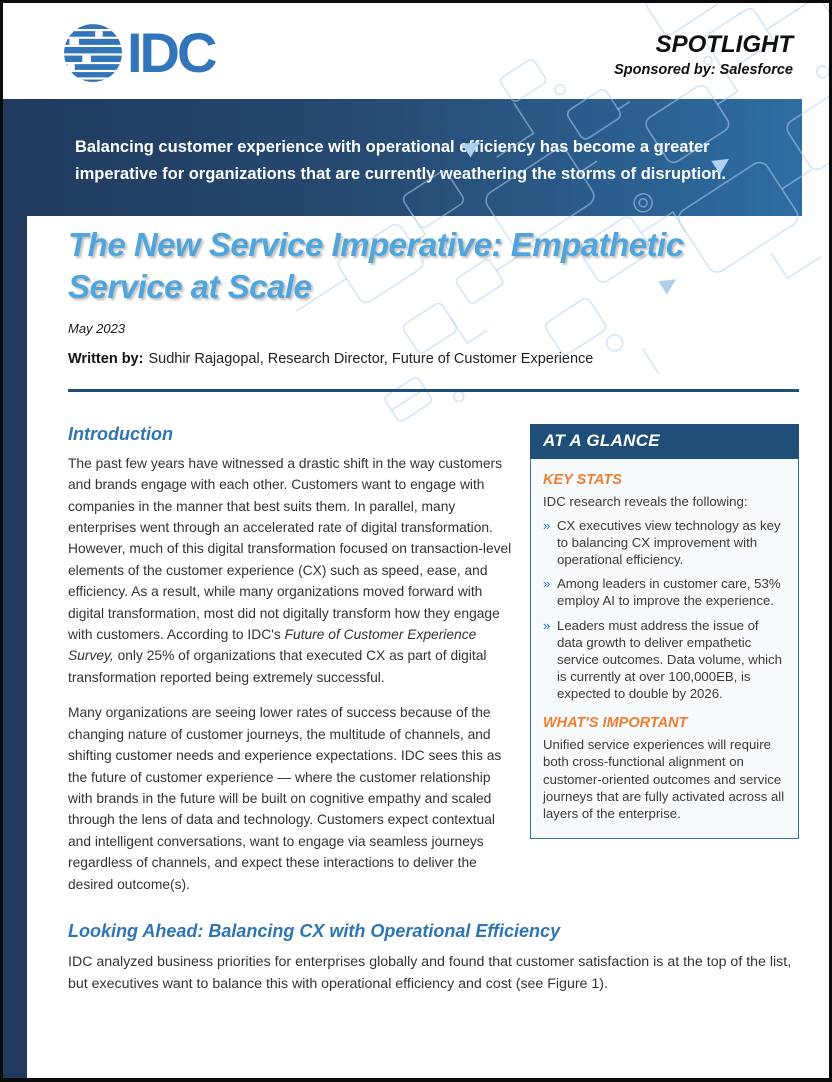 This screenshot has width=832, height=1082. What do you see at coordinates (433, 390) in the screenshot?
I see `divider-rule` at bounding box center [433, 390].